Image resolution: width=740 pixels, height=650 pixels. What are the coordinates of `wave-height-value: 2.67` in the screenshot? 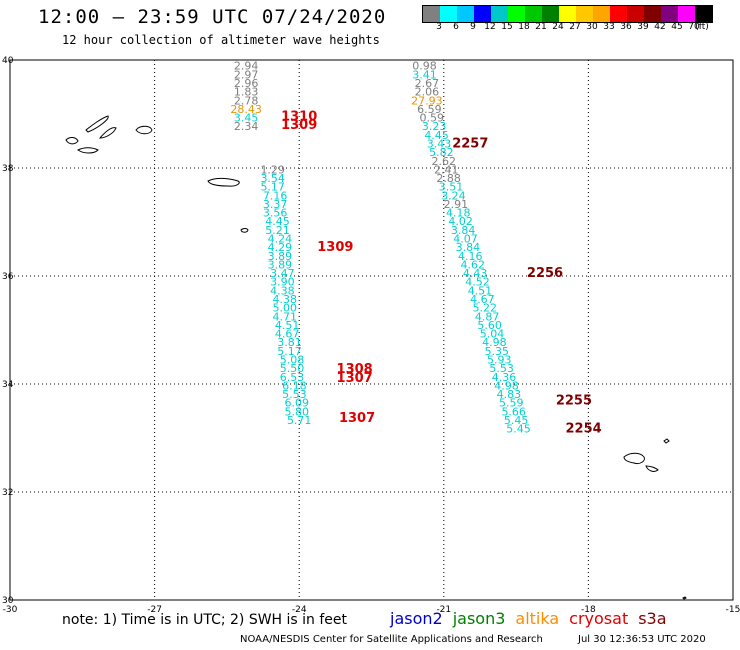 It's located at (427, 83).